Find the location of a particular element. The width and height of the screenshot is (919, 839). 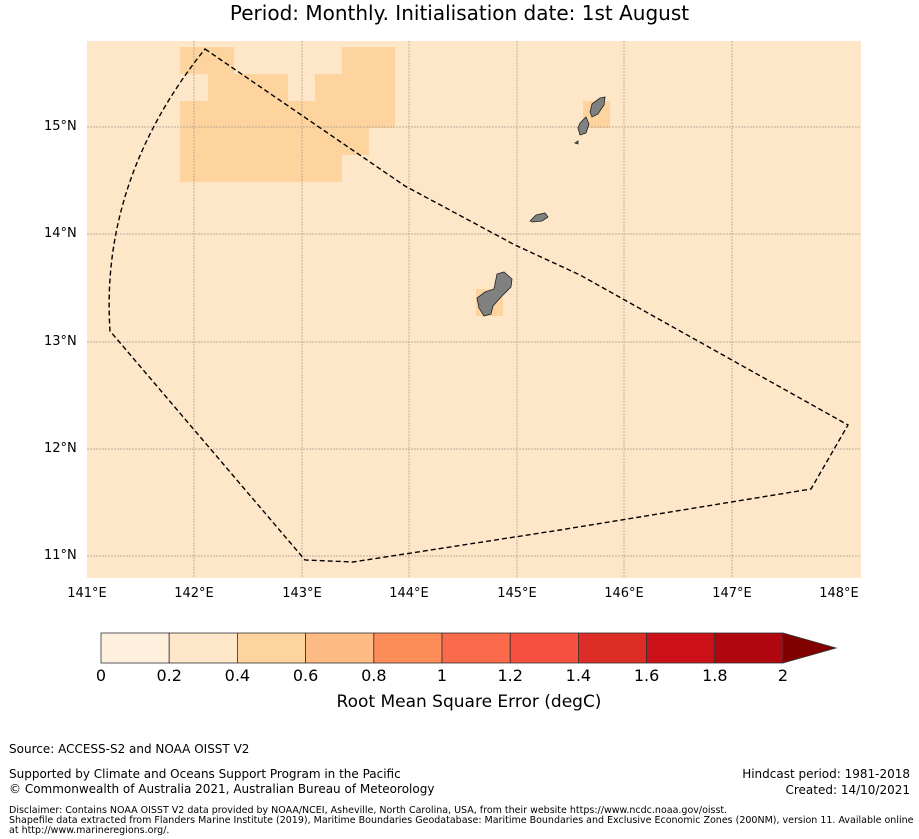

colorbar-tick: 0.2 is located at coordinates (169, 675).